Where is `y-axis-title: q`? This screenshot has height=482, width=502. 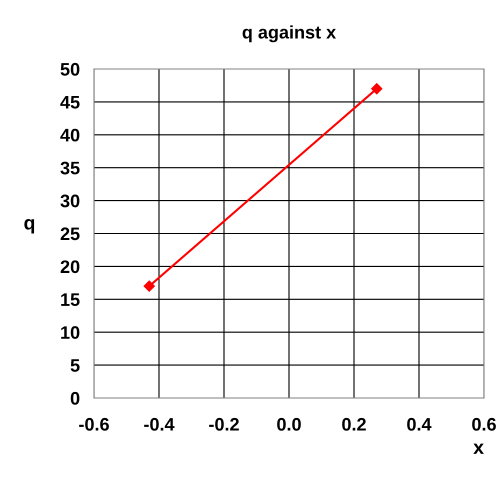 y-axis-title: q is located at coordinates (29, 226).